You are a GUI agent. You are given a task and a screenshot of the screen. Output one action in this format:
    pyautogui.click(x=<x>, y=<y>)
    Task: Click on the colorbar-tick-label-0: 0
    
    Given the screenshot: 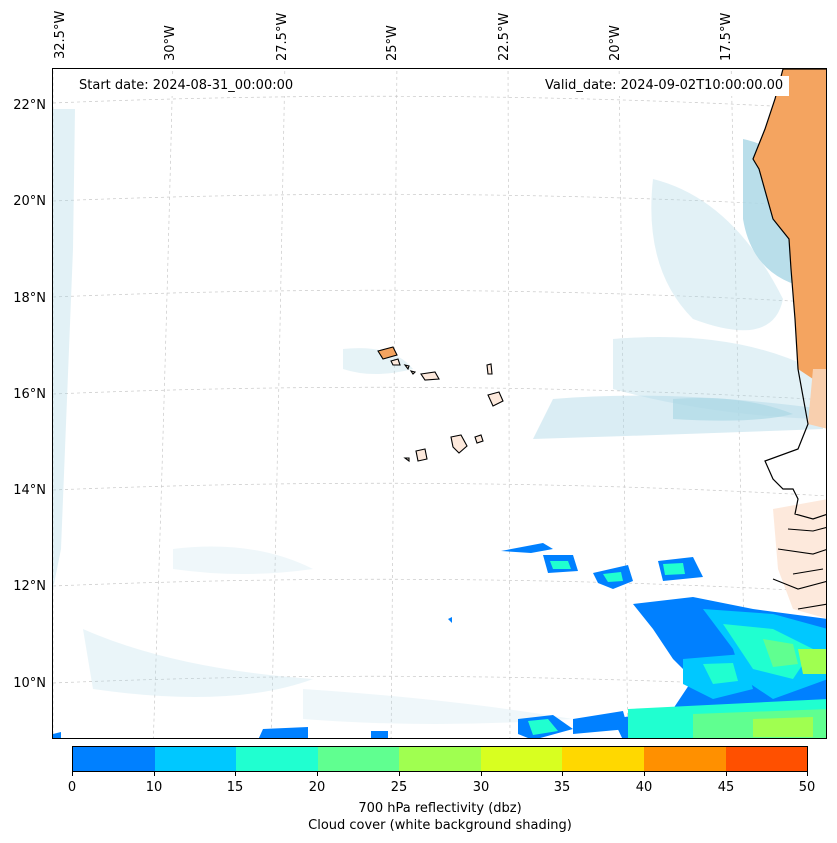 What is the action you would take?
    pyautogui.click(x=72, y=787)
    